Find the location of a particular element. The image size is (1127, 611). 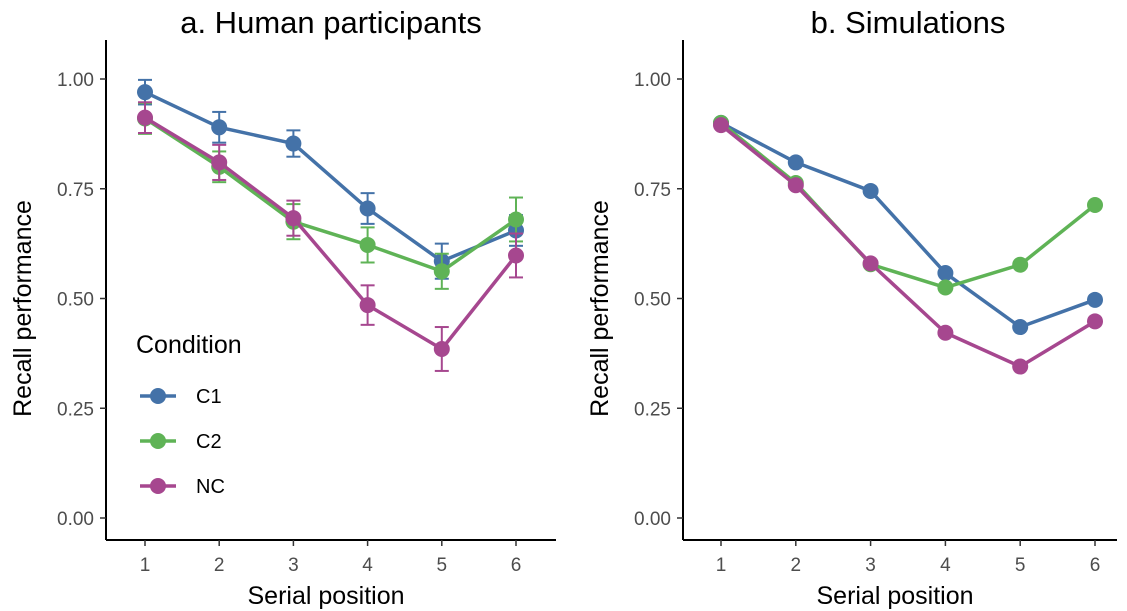

series-c2 is located at coordinates (908, 205).